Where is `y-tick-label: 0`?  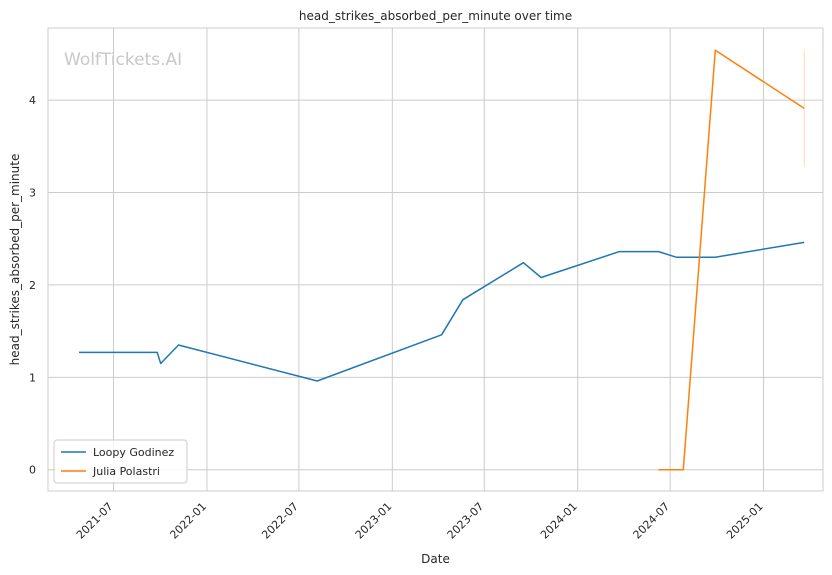
y-tick-label: 0 is located at coordinates (32, 470).